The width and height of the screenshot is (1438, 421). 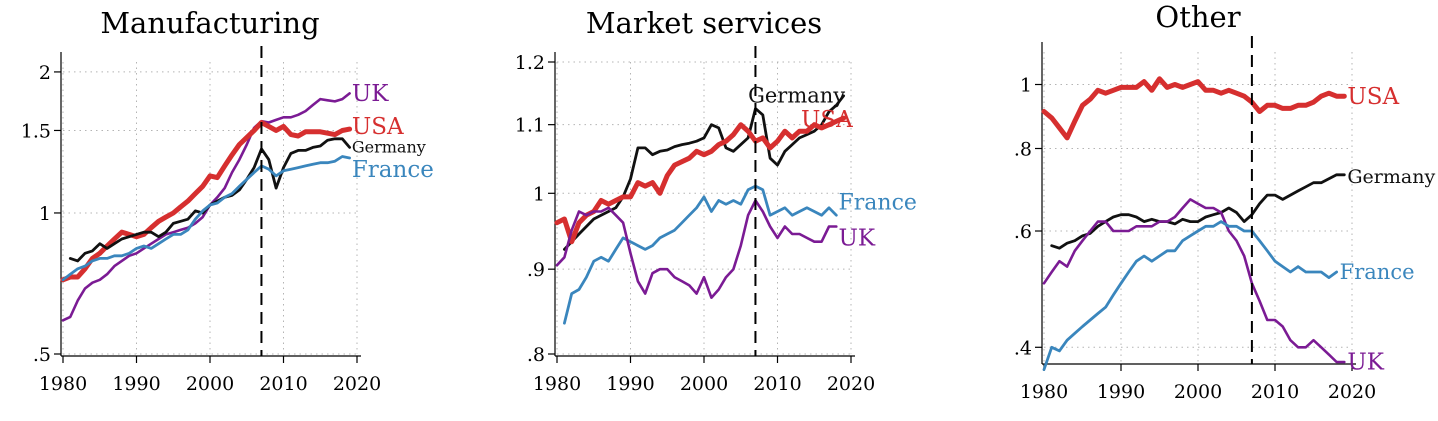 What do you see at coordinates (1388, 230) in the screenshot?
I see `series-labels: USA Germany France UK` at bounding box center [1388, 230].